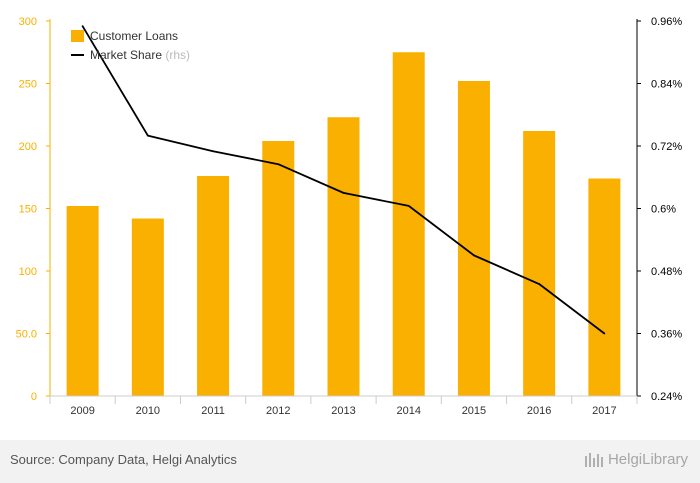 The image size is (700, 483). Describe the element at coordinates (343, 256) in the screenshot. I see `bar-2013` at that location.